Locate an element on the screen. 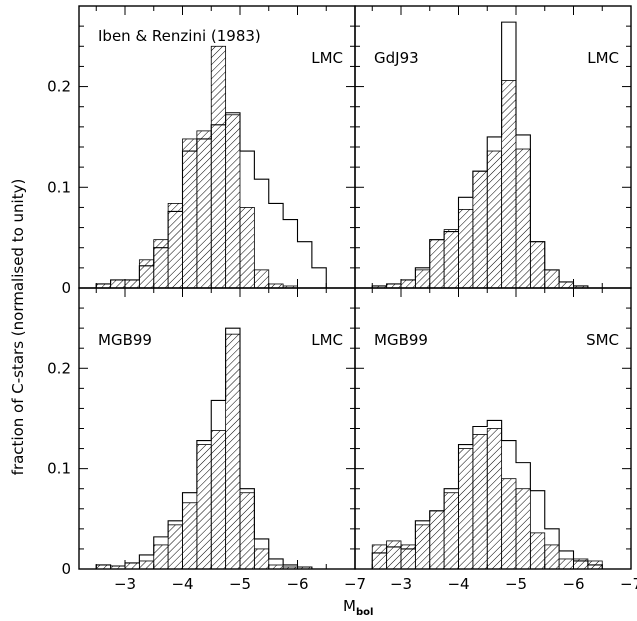  panel-label-left: GdJ93 is located at coordinates (396, 58).